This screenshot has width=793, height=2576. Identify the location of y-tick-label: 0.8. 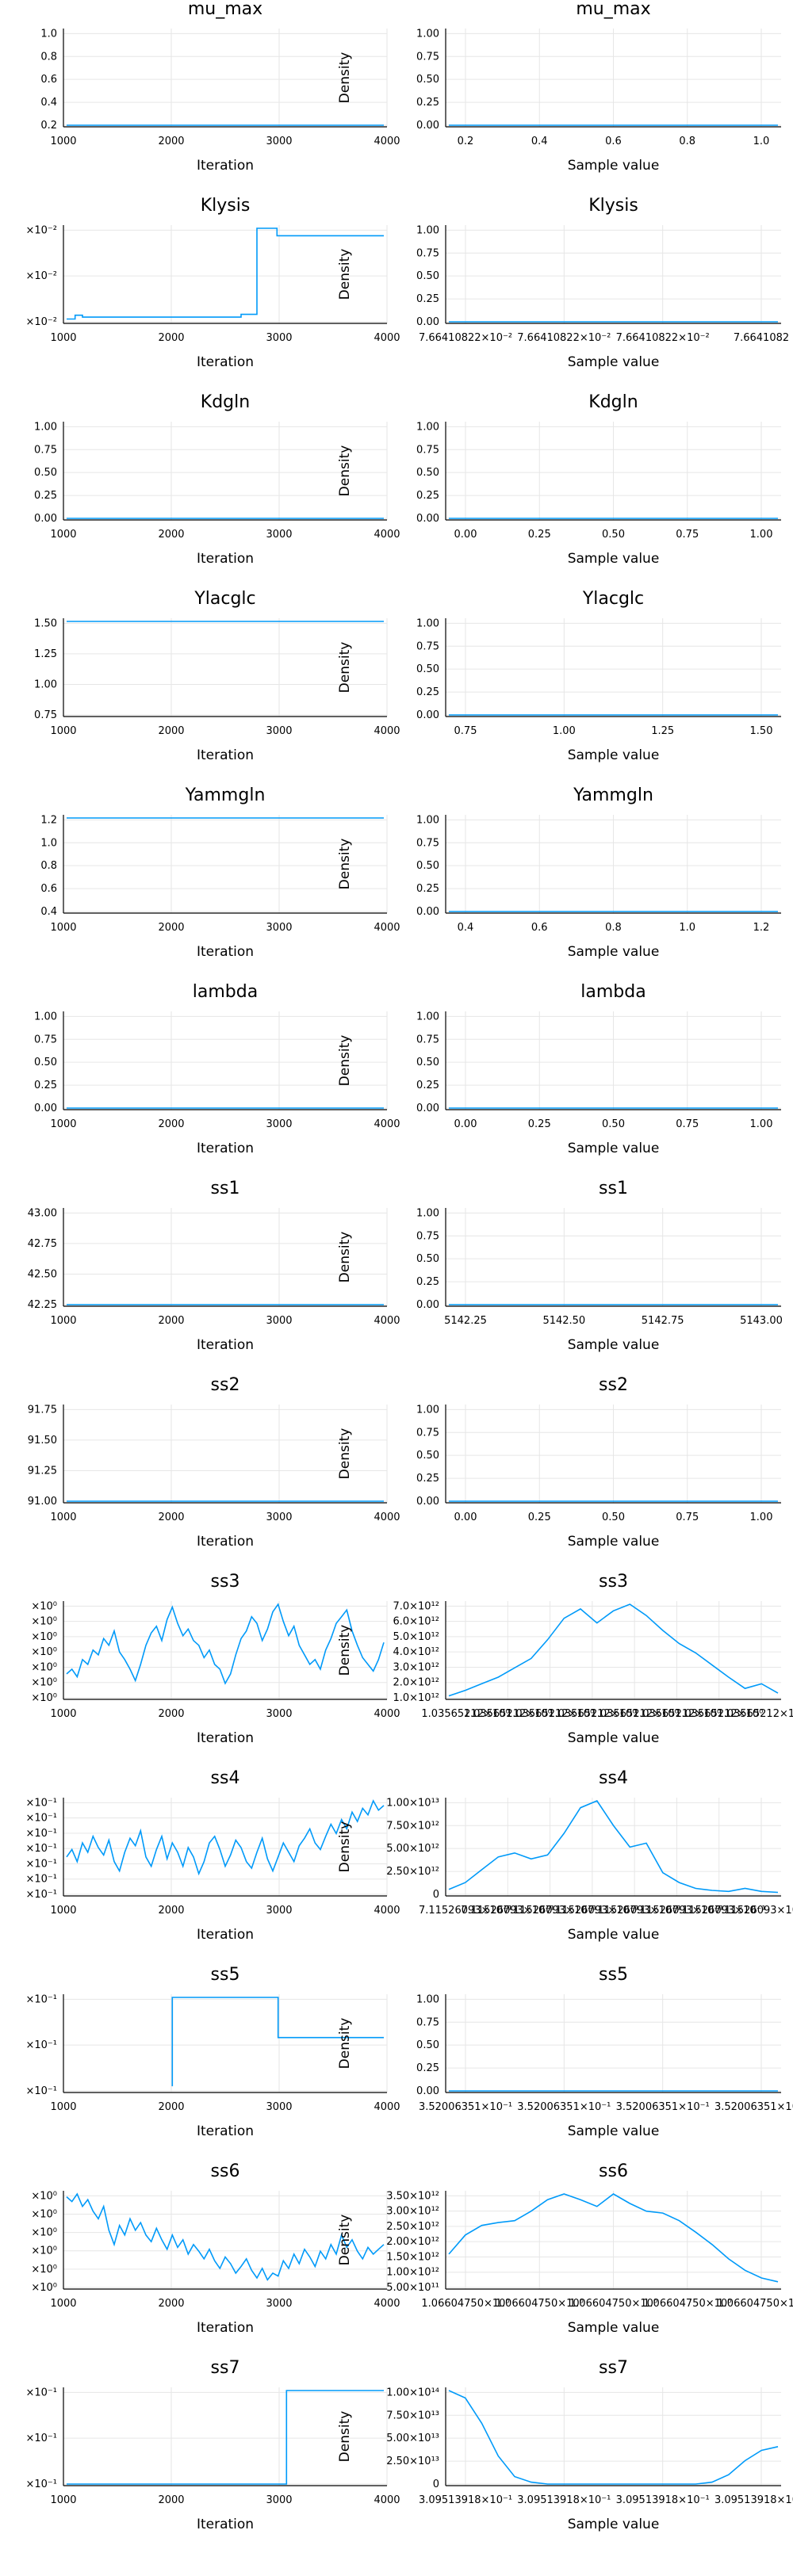
(49, 57).